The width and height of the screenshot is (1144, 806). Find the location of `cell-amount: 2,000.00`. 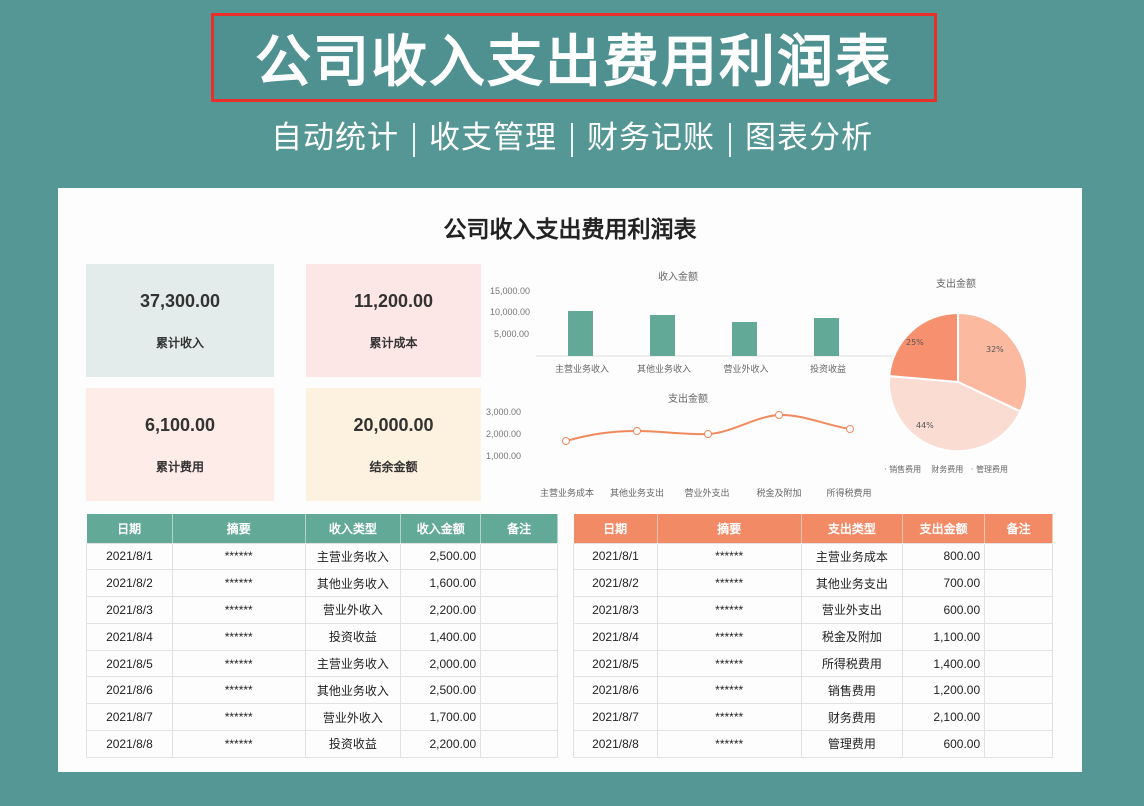

cell-amount: 2,000.00 is located at coordinates (441, 663).